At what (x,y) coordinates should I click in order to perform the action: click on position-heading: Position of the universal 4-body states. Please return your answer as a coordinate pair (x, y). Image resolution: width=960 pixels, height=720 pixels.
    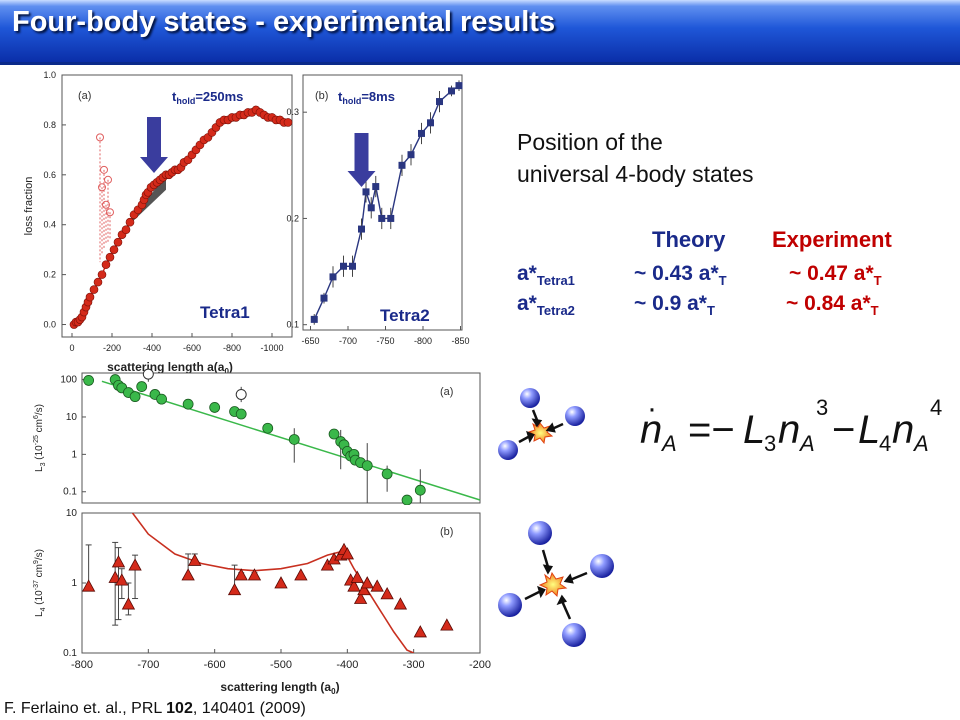
    Looking at the image, I should click on (635, 158).